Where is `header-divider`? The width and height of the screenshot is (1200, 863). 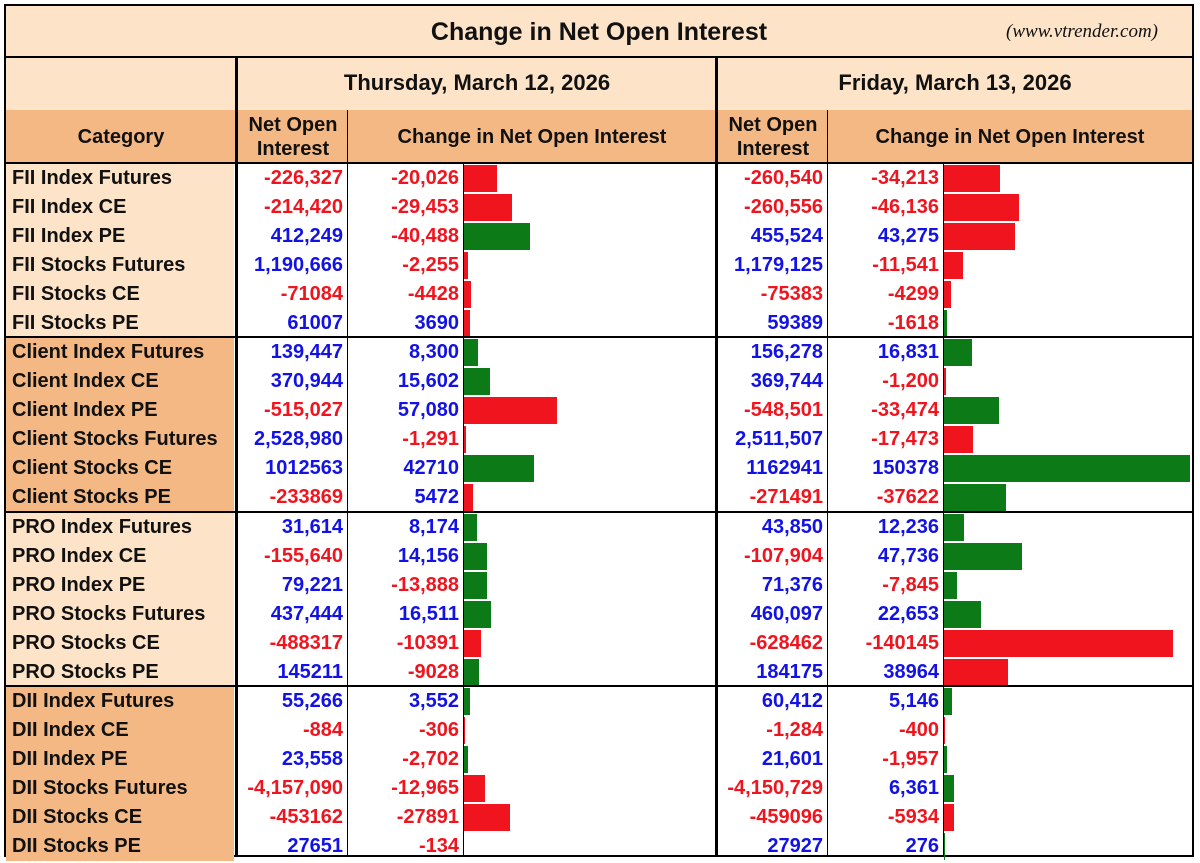 header-divider is located at coordinates (599, 163).